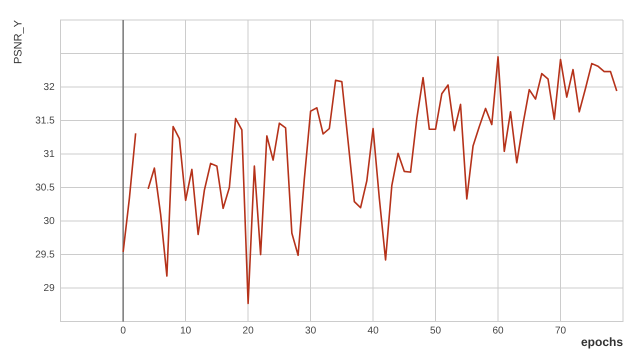 This screenshot has height=362, width=637. What do you see at coordinates (50, 288) in the screenshot?
I see `y-tick-label: 29` at bounding box center [50, 288].